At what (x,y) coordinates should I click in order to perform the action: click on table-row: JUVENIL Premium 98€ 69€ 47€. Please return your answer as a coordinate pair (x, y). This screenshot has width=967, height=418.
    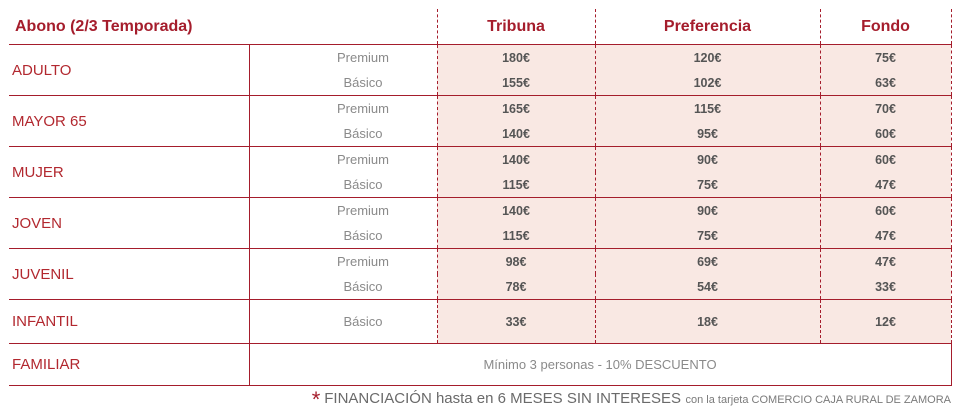
    Looking at the image, I should click on (480, 274).